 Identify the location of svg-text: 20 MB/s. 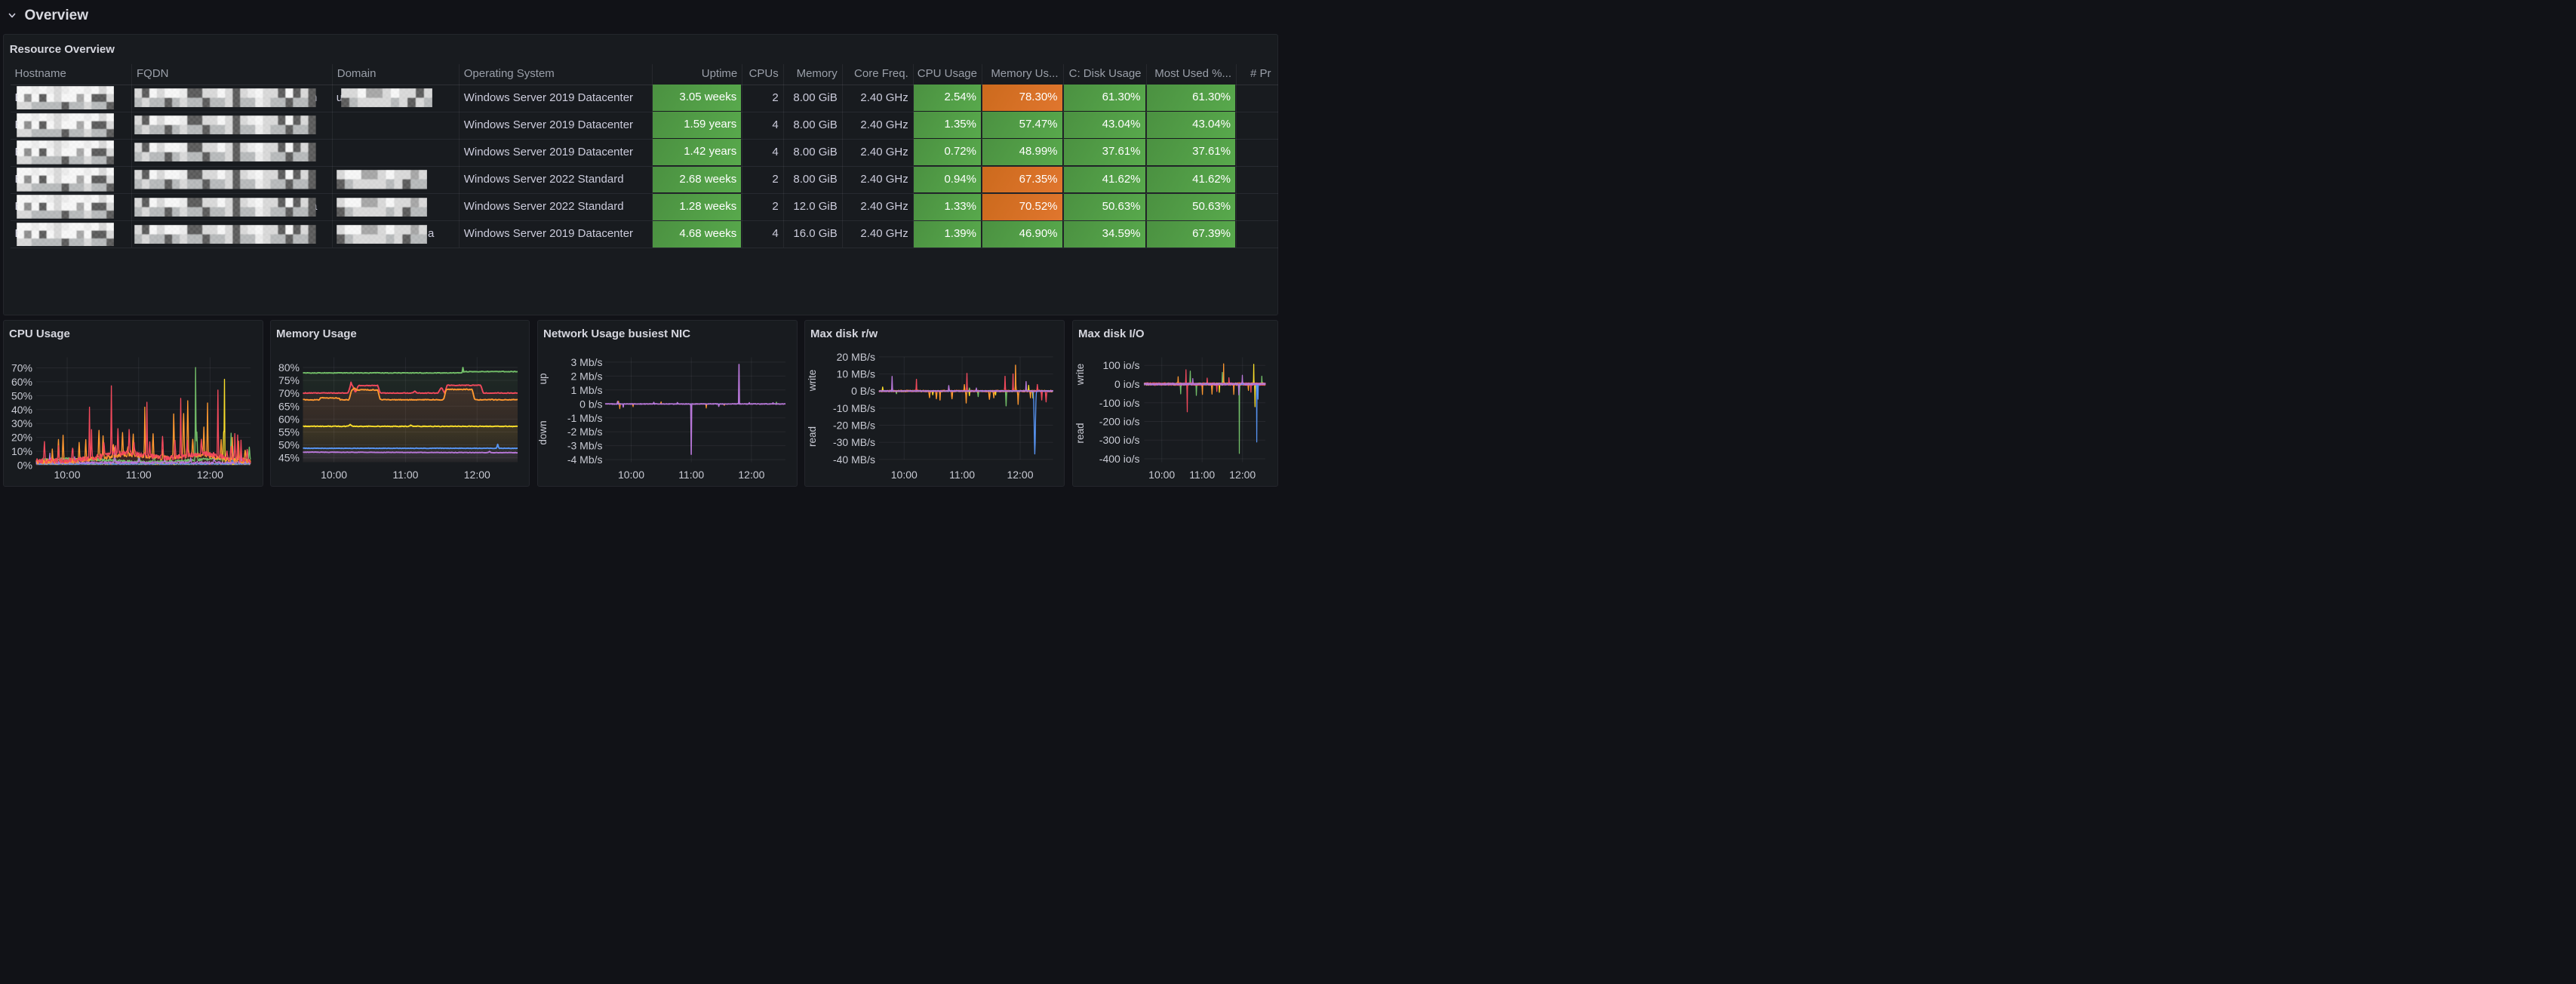
(856, 356).